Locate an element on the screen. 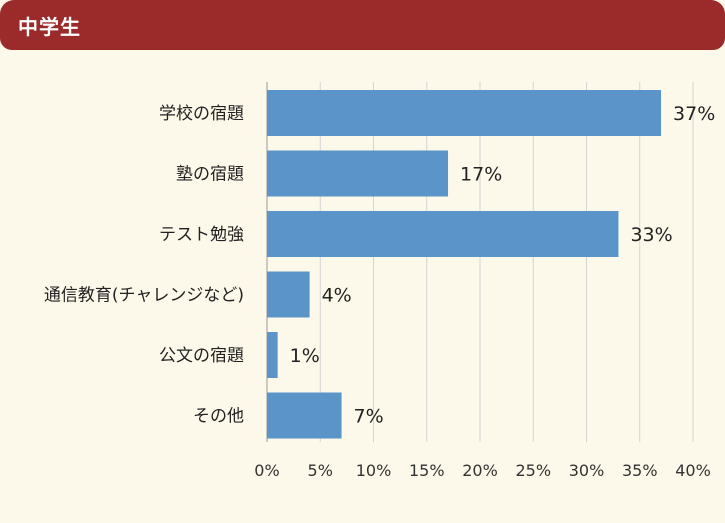 This screenshot has height=523, width=725. category-label: 学校の宿題 is located at coordinates (201, 114).